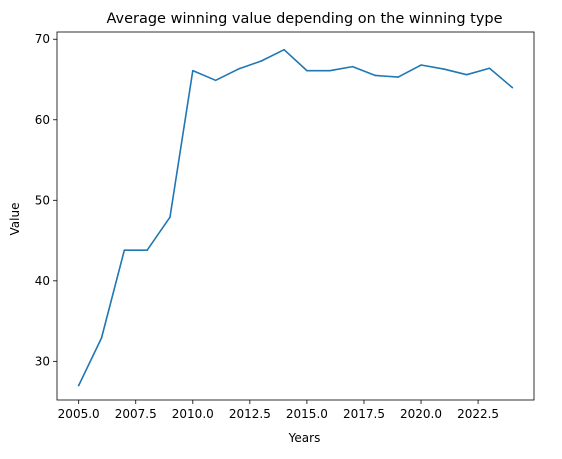 Image resolution: width=562 pixels, height=459 pixels. I want to click on x-tick-label: 2005.0, so click(79, 414).